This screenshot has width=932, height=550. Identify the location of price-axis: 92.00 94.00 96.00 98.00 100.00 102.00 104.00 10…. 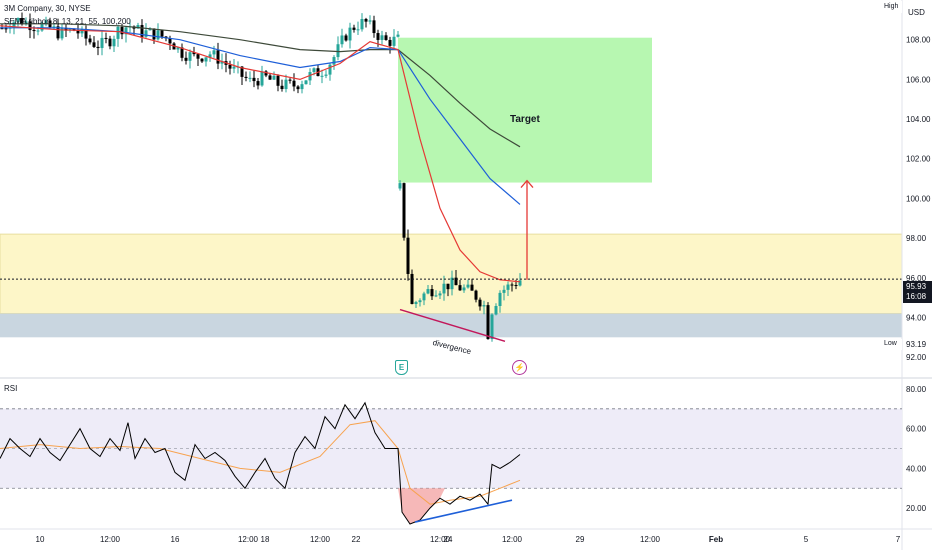
(918, 199).